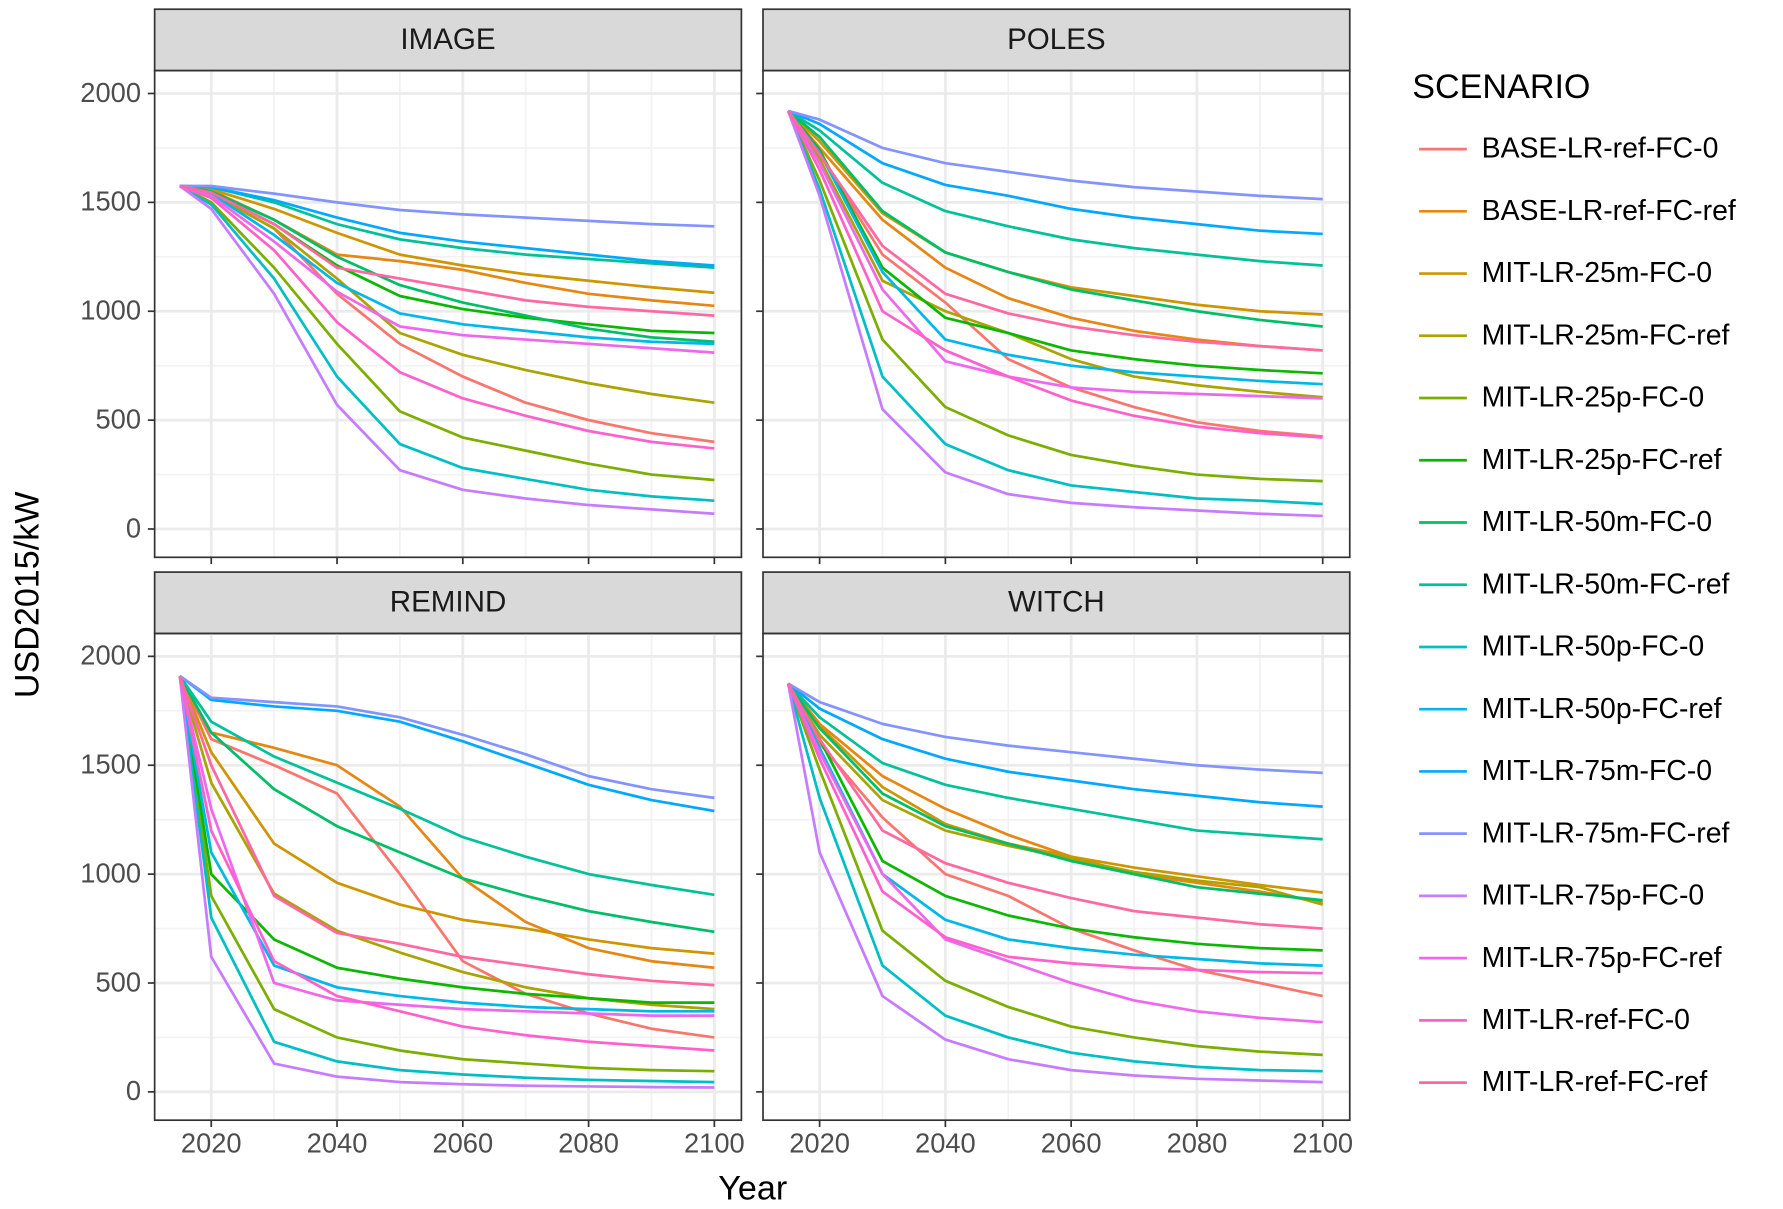  What do you see at coordinates (1609, 211) in the screenshot?
I see `legend-label: BASE-LR-ref-FC-ref` at bounding box center [1609, 211].